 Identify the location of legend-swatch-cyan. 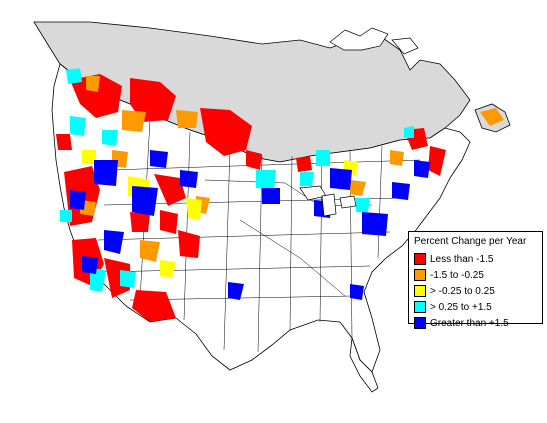
(420, 307).